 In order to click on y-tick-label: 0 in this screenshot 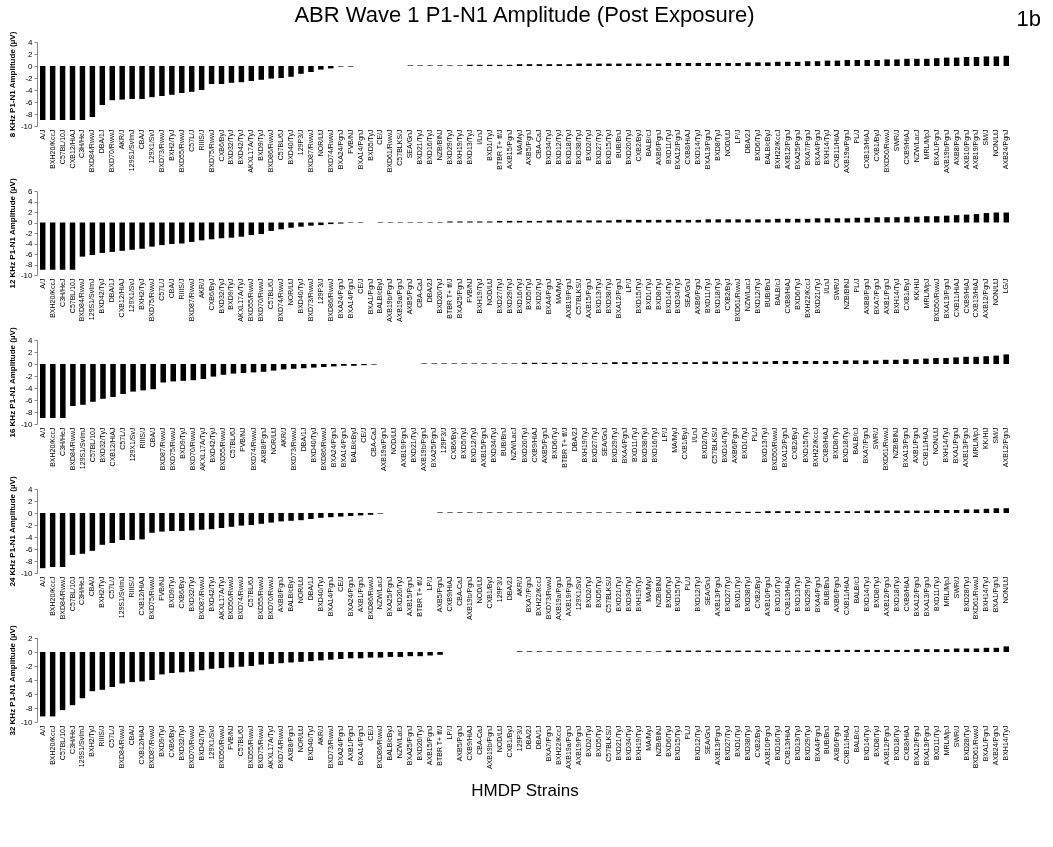, I will do `click(31, 652)`.